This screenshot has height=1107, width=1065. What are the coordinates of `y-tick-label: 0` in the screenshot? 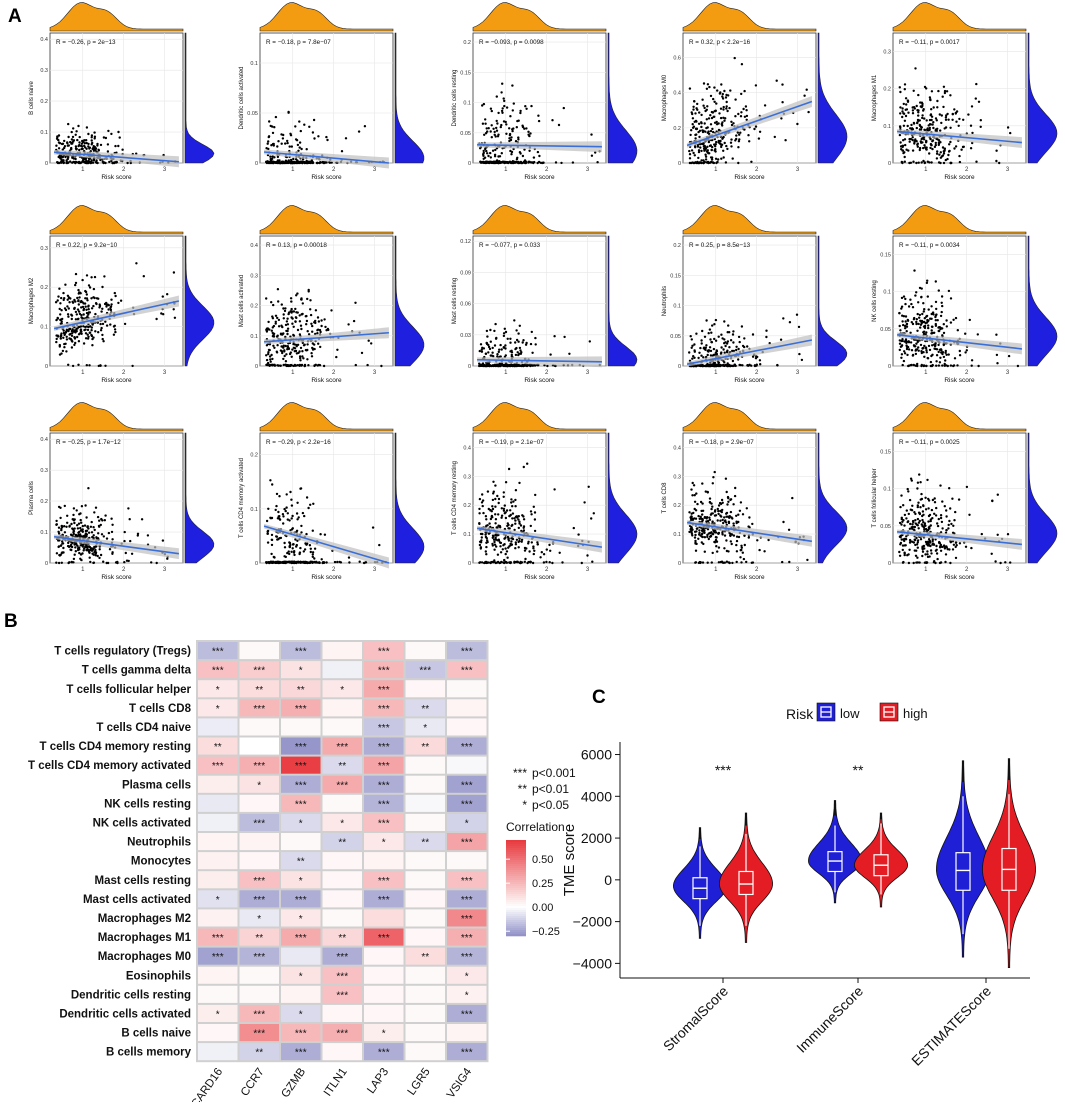 It's located at (679, 367).